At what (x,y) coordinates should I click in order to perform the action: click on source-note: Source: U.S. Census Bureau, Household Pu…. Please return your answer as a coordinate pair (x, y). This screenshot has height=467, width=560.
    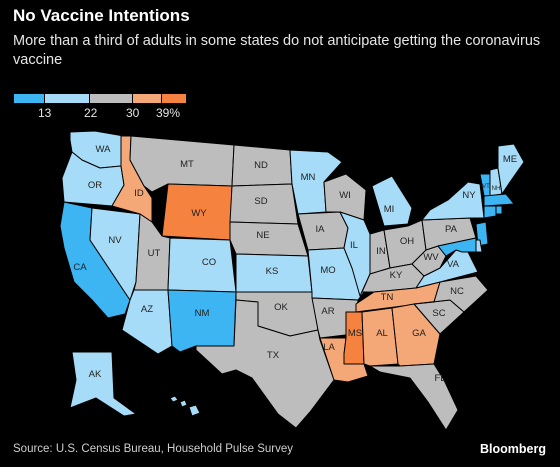
    Looking at the image, I should click on (153, 449).